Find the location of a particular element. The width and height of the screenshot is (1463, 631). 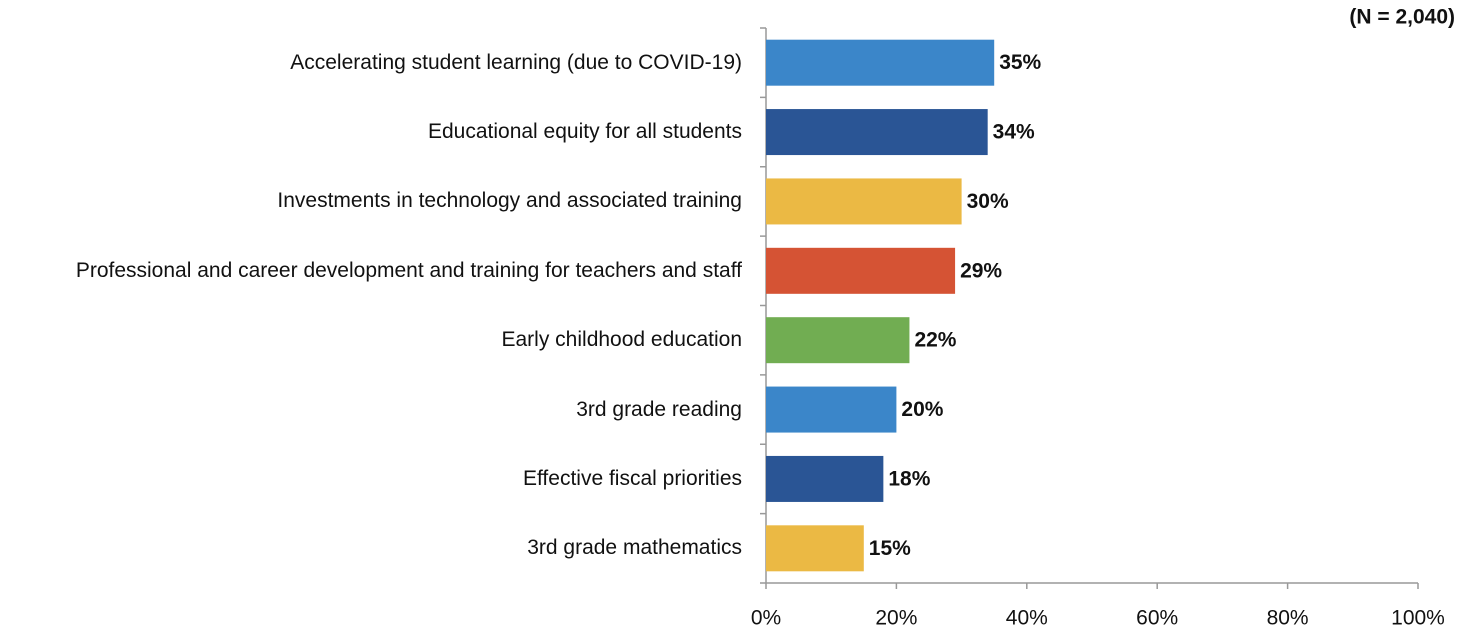

x-tick-label: 60% is located at coordinates (1157, 618).